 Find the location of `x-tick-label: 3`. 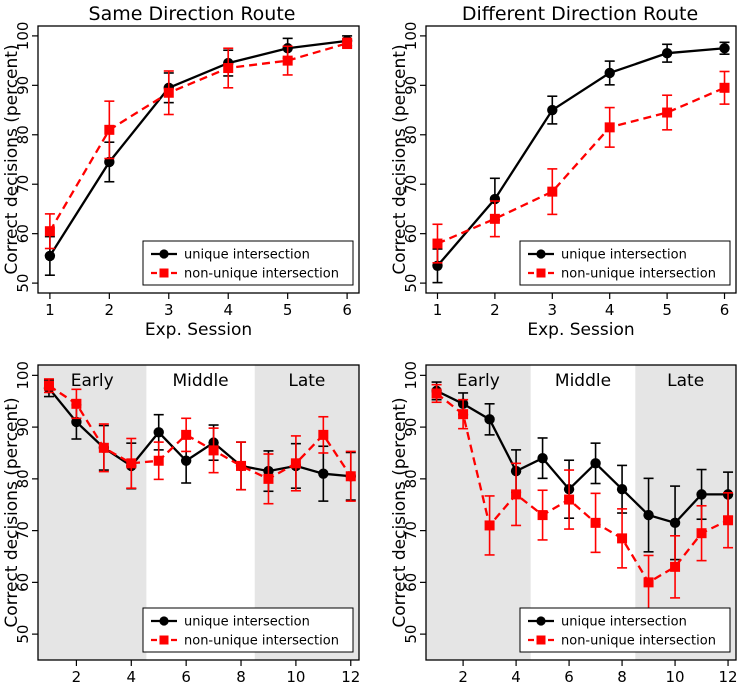

x-tick-label: 3 is located at coordinates (169, 310).